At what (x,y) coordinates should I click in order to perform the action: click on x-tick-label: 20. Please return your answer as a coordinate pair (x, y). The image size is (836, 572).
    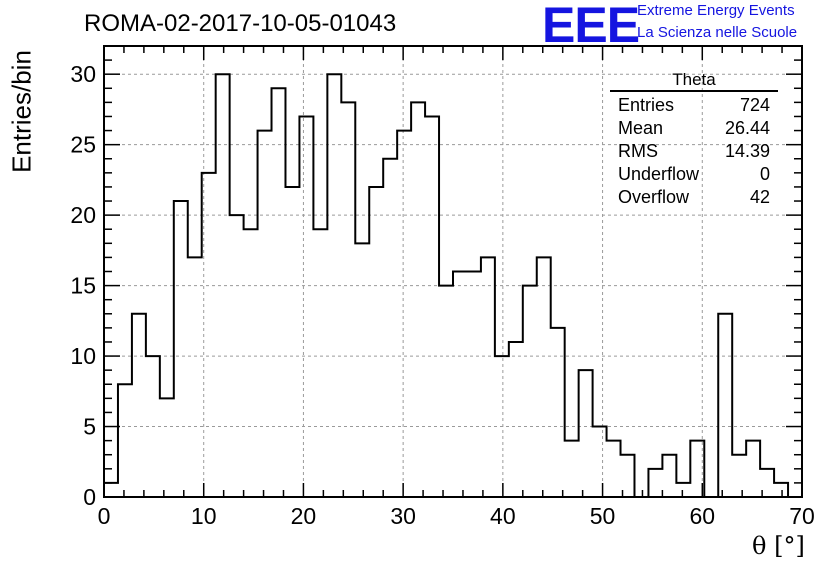
    Looking at the image, I should click on (304, 516).